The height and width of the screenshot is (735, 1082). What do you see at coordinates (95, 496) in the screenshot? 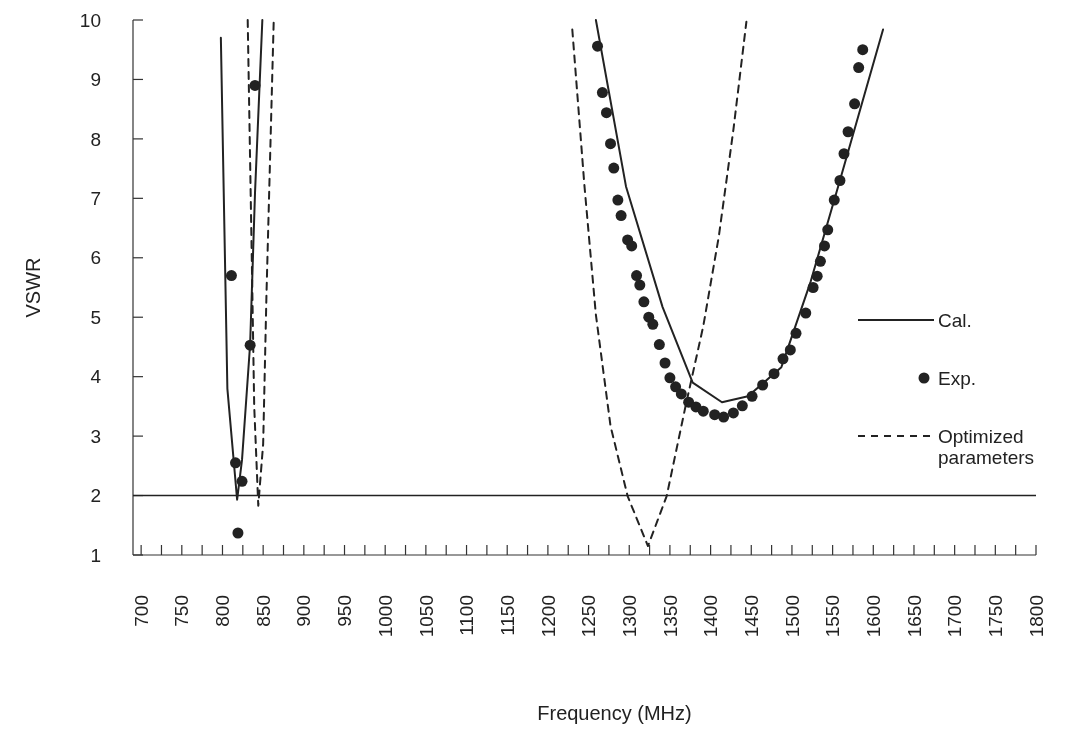
I see `y-tick-label: 2` at bounding box center [95, 496].